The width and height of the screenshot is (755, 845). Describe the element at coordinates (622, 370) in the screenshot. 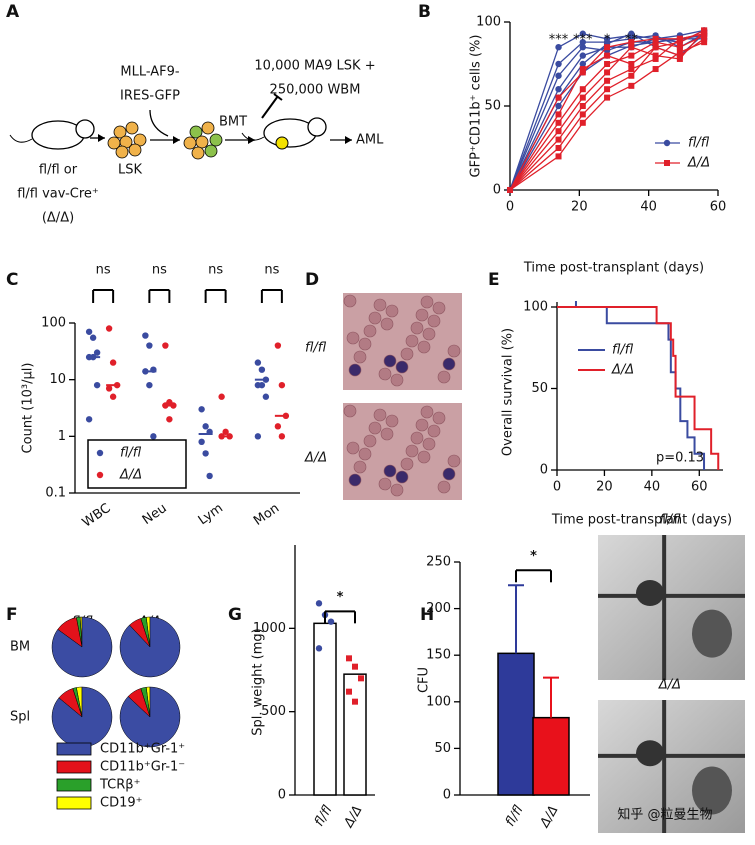

I see `legend-label: Δ/Δ` at that location.